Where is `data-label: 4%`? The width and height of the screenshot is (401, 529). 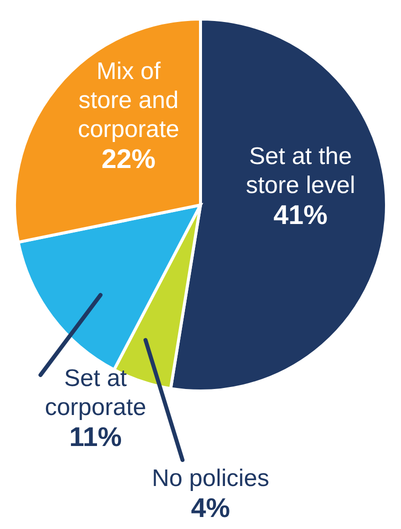
data-label: 4% is located at coordinates (210, 508).